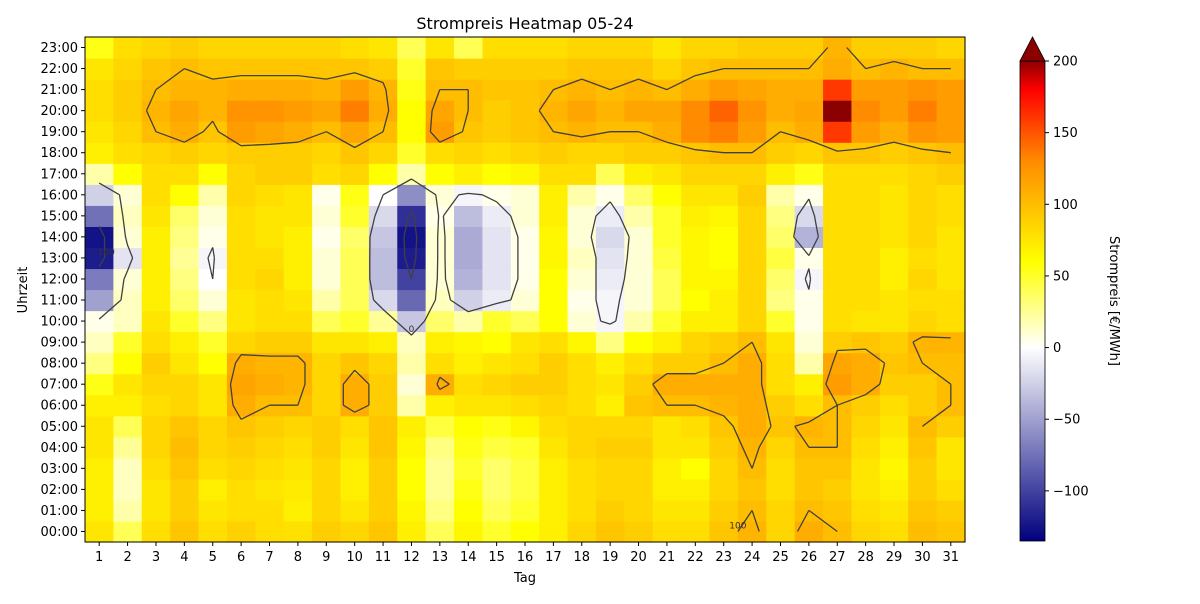  Describe the element at coordinates (59, 406) in the screenshot. I see `y-tick-label: 06:00` at that location.